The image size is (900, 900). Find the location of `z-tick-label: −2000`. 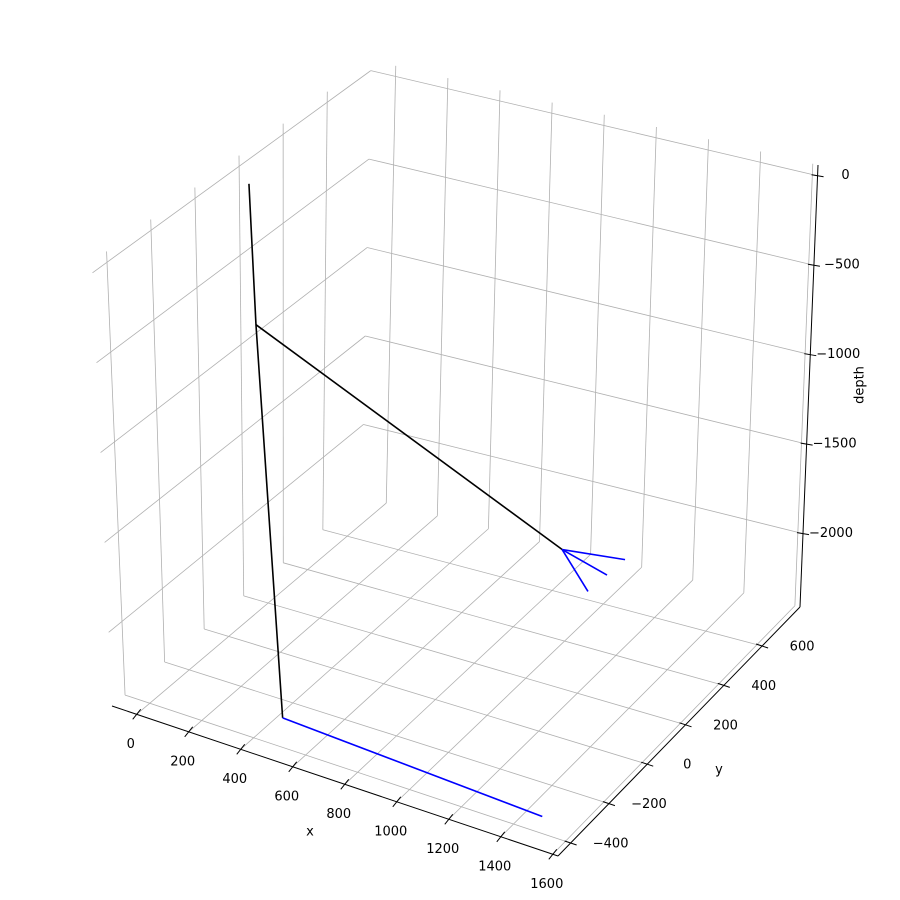

z-tick-label: −2000 is located at coordinates (831, 533).